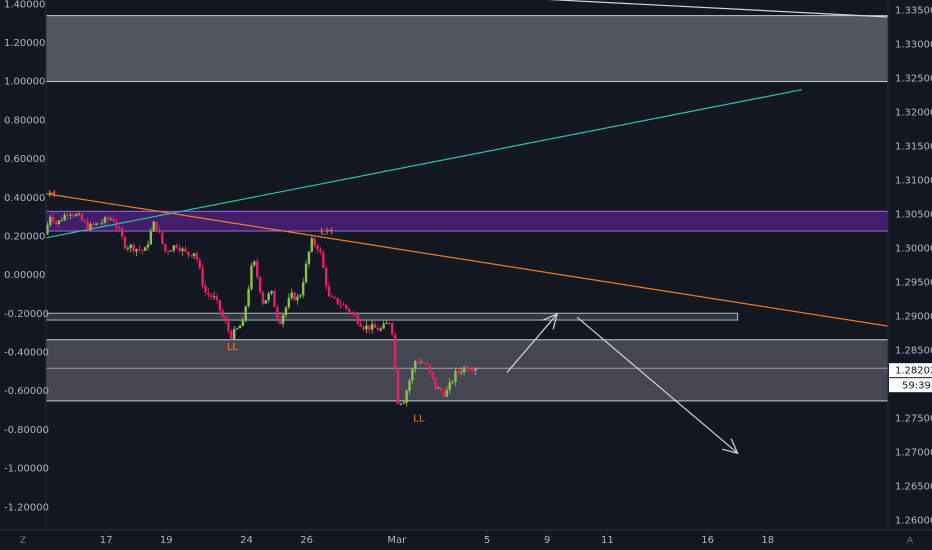  Describe the element at coordinates (24, 236) in the screenshot. I see `left-axis-tick-label: 0.20000` at that location.